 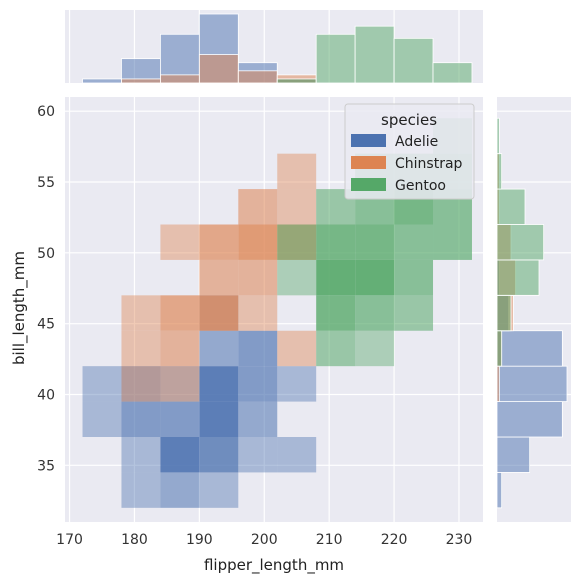 What do you see at coordinates (429, 164) in the screenshot?
I see `legend-label-chinstrap: Chinstrap` at bounding box center [429, 164].